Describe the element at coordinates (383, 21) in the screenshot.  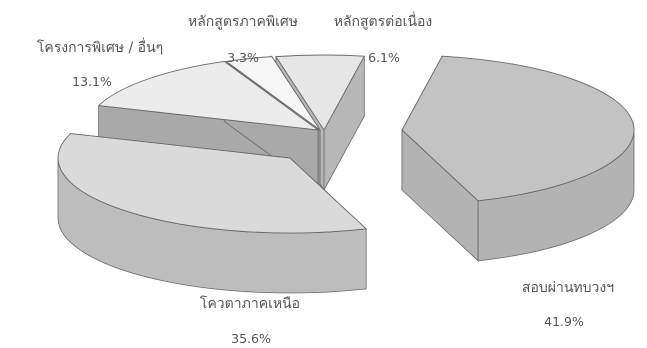
I see `label-continuing-curriculum: หลักสูตรต่อเนื่อง` at that location.